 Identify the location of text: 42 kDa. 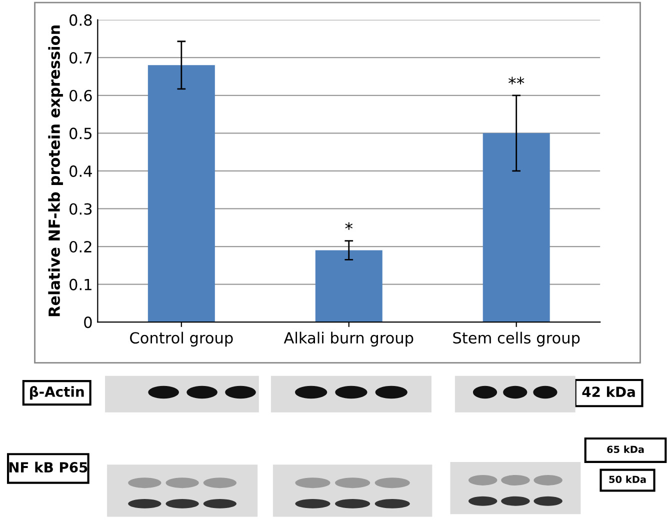
(608, 392).